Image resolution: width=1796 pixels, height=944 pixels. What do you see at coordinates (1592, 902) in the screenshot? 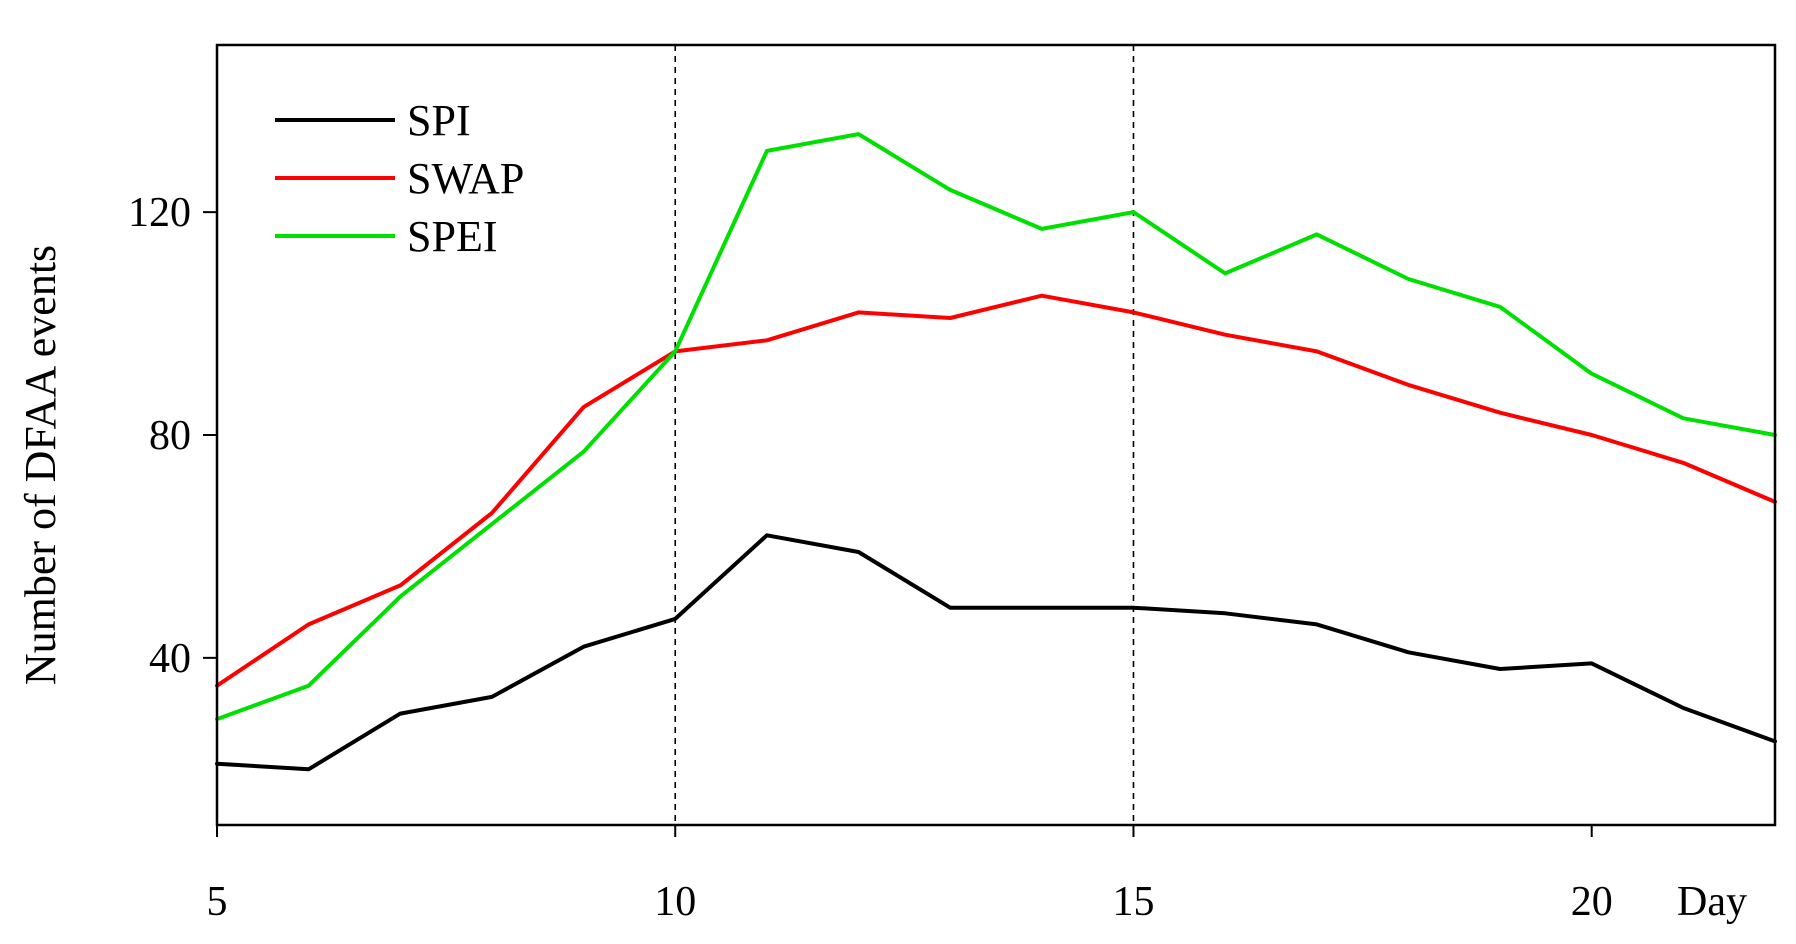
I see `x-tick-label: 20` at bounding box center [1592, 902].